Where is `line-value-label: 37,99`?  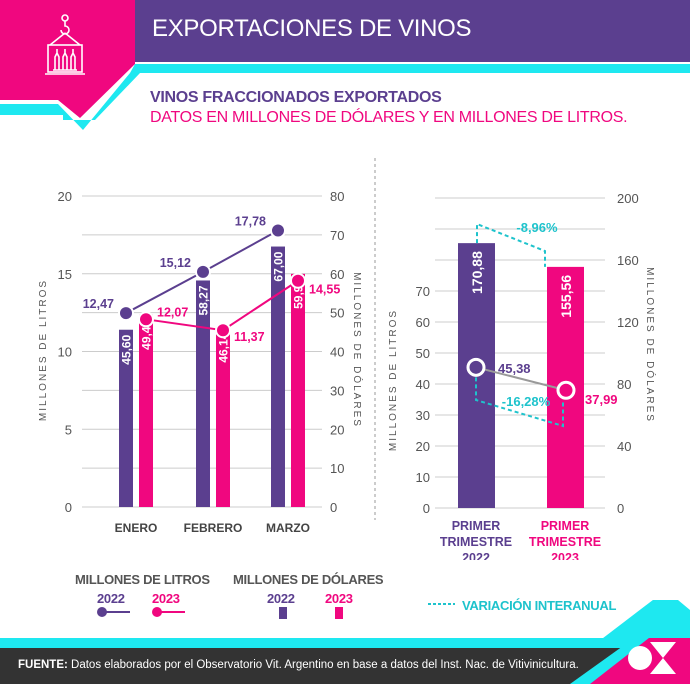 line-value-label: 37,99 is located at coordinates (601, 399).